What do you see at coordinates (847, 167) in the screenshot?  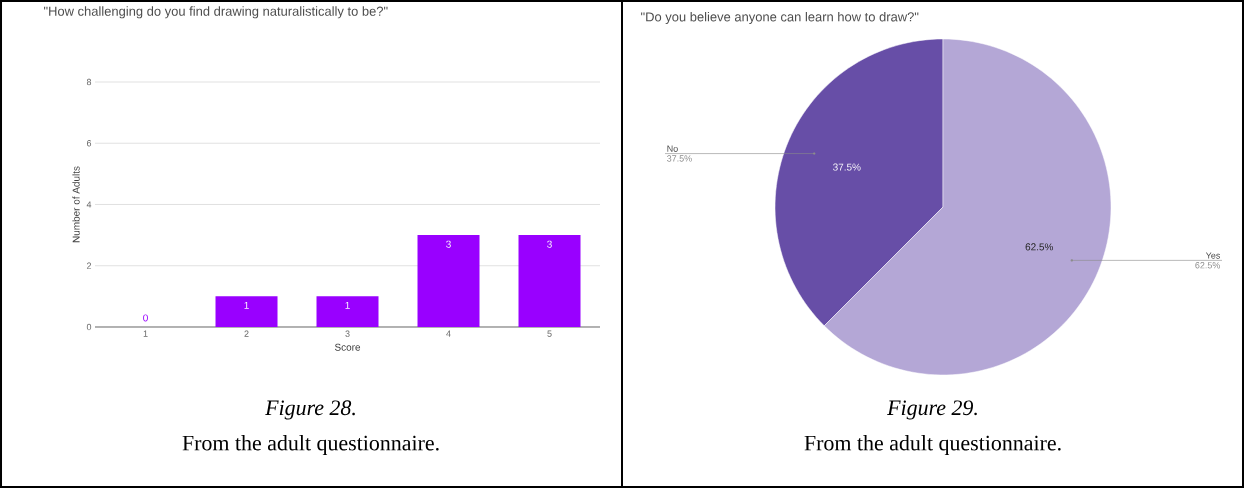 I see `data-label: 37.5%` at bounding box center [847, 167].